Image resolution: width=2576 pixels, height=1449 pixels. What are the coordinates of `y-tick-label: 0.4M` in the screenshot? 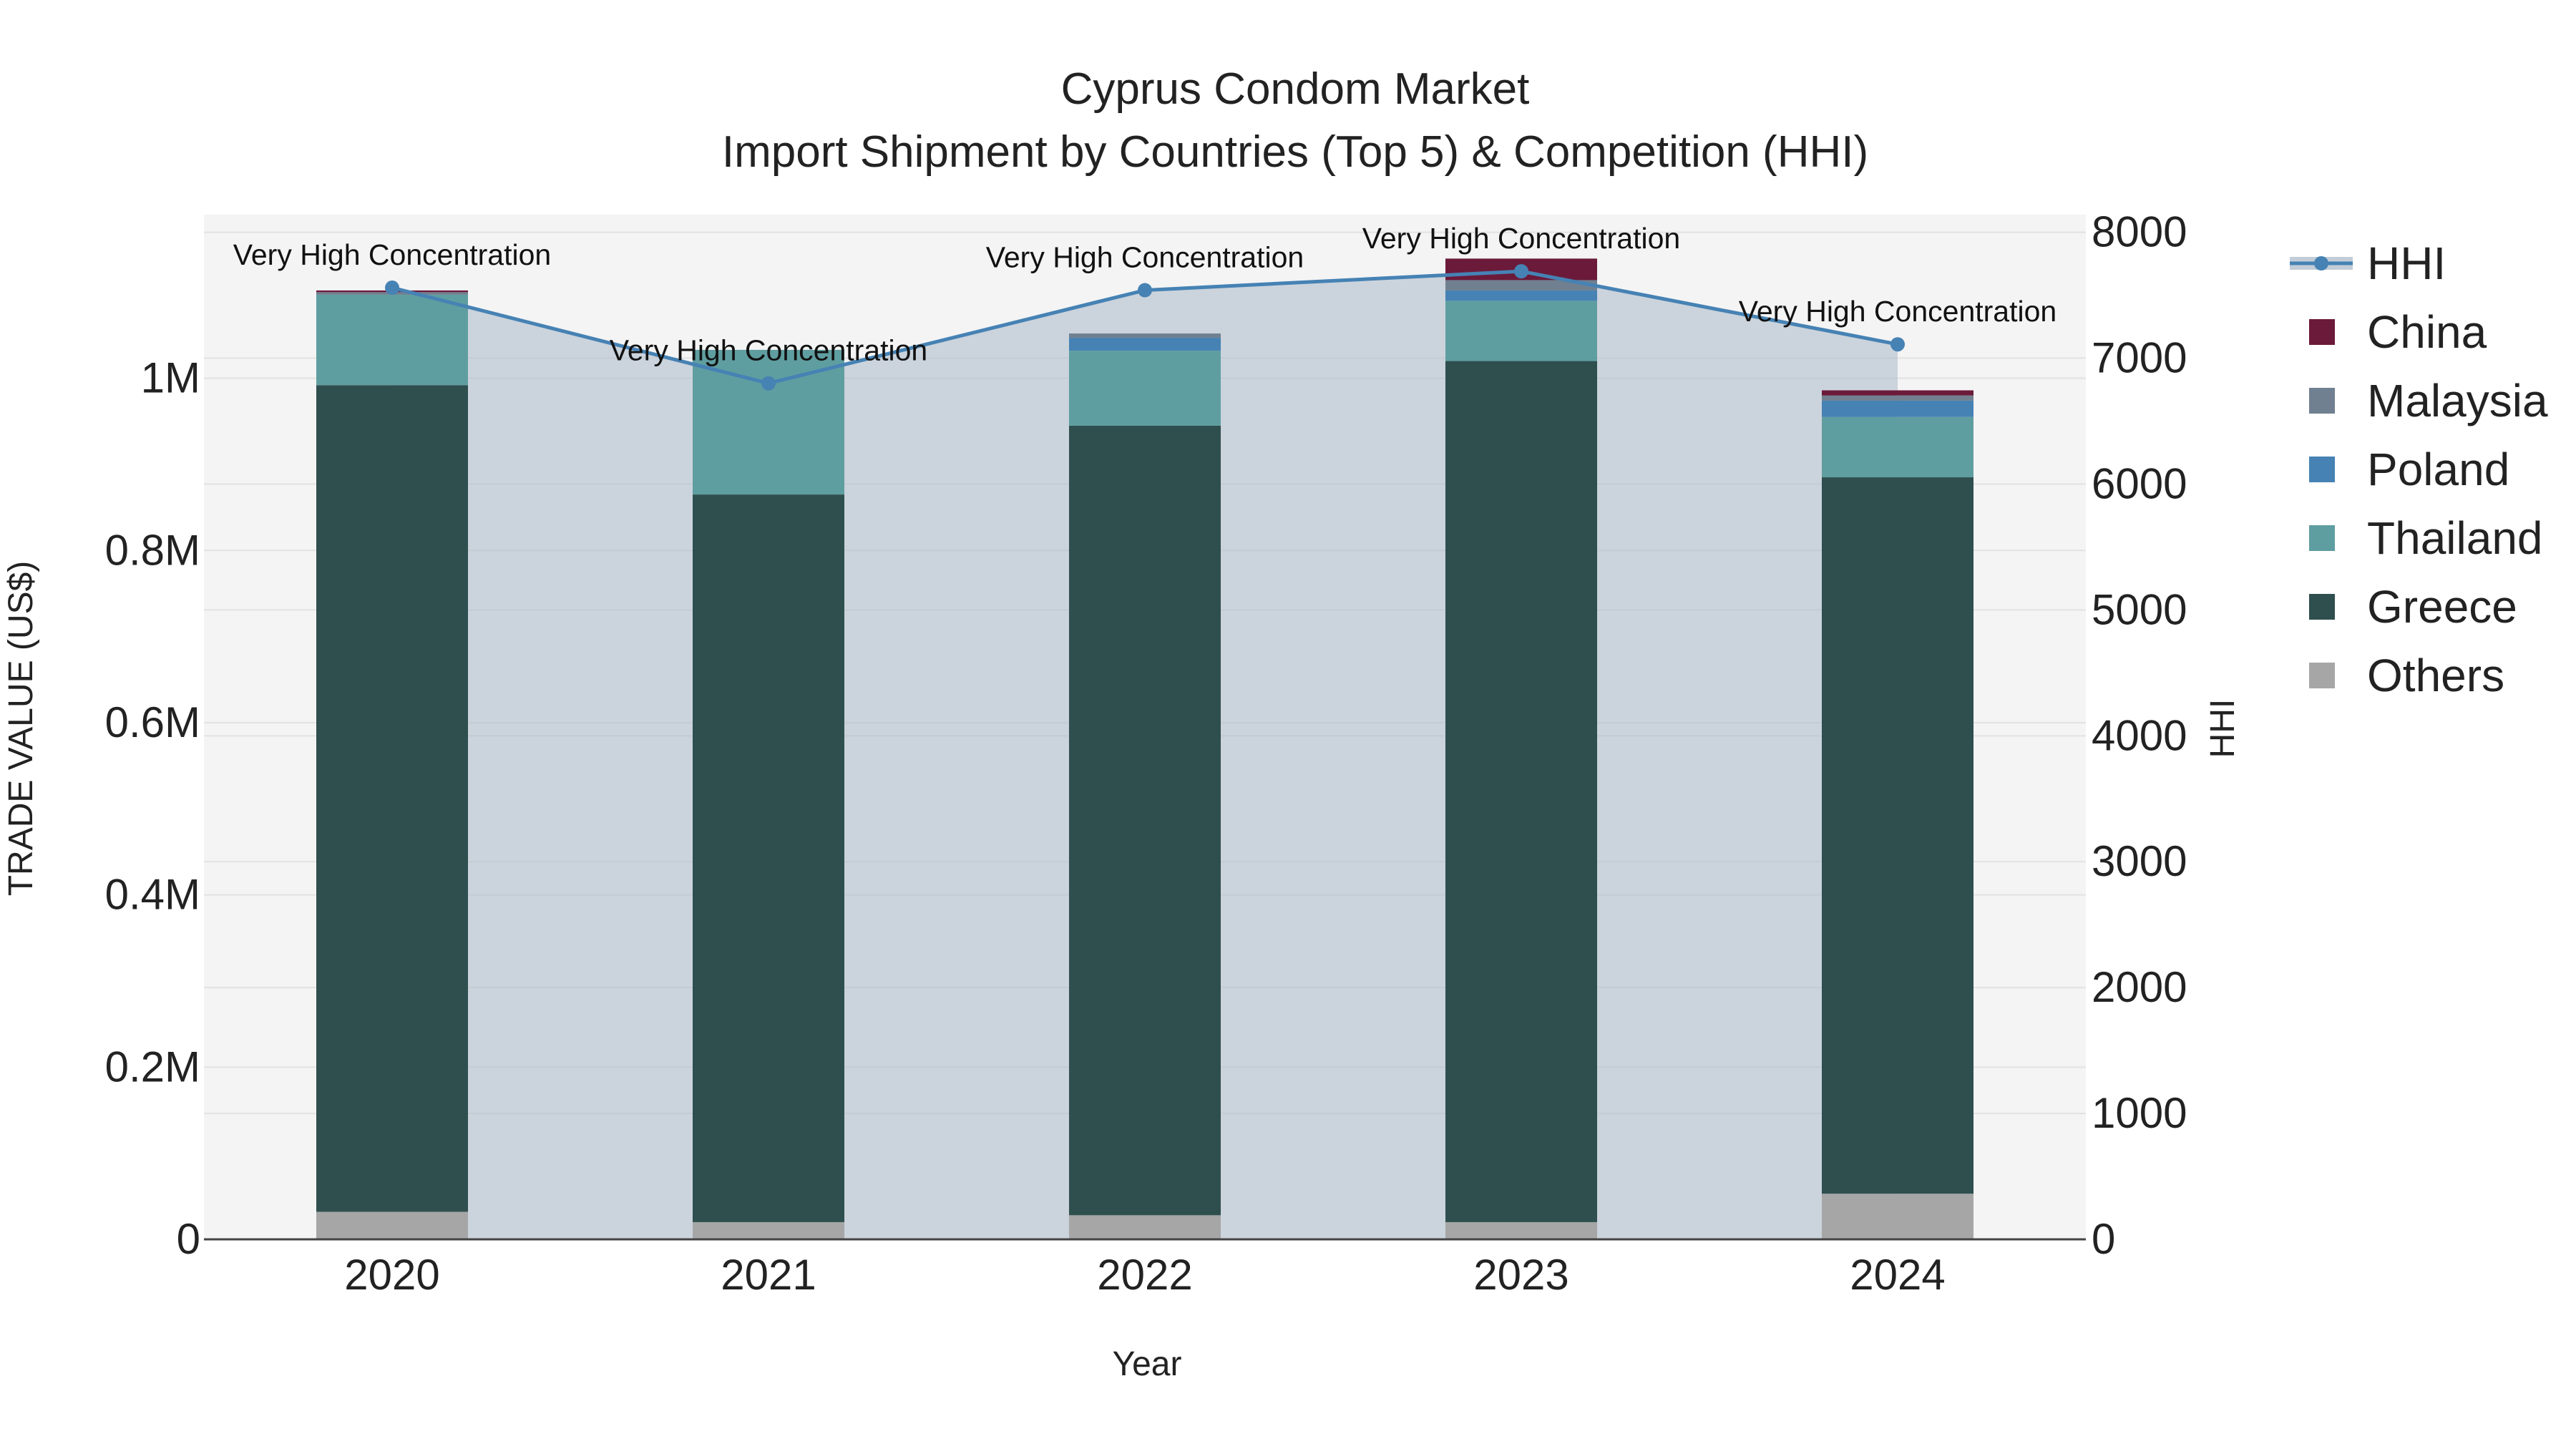 It's located at (152, 895).